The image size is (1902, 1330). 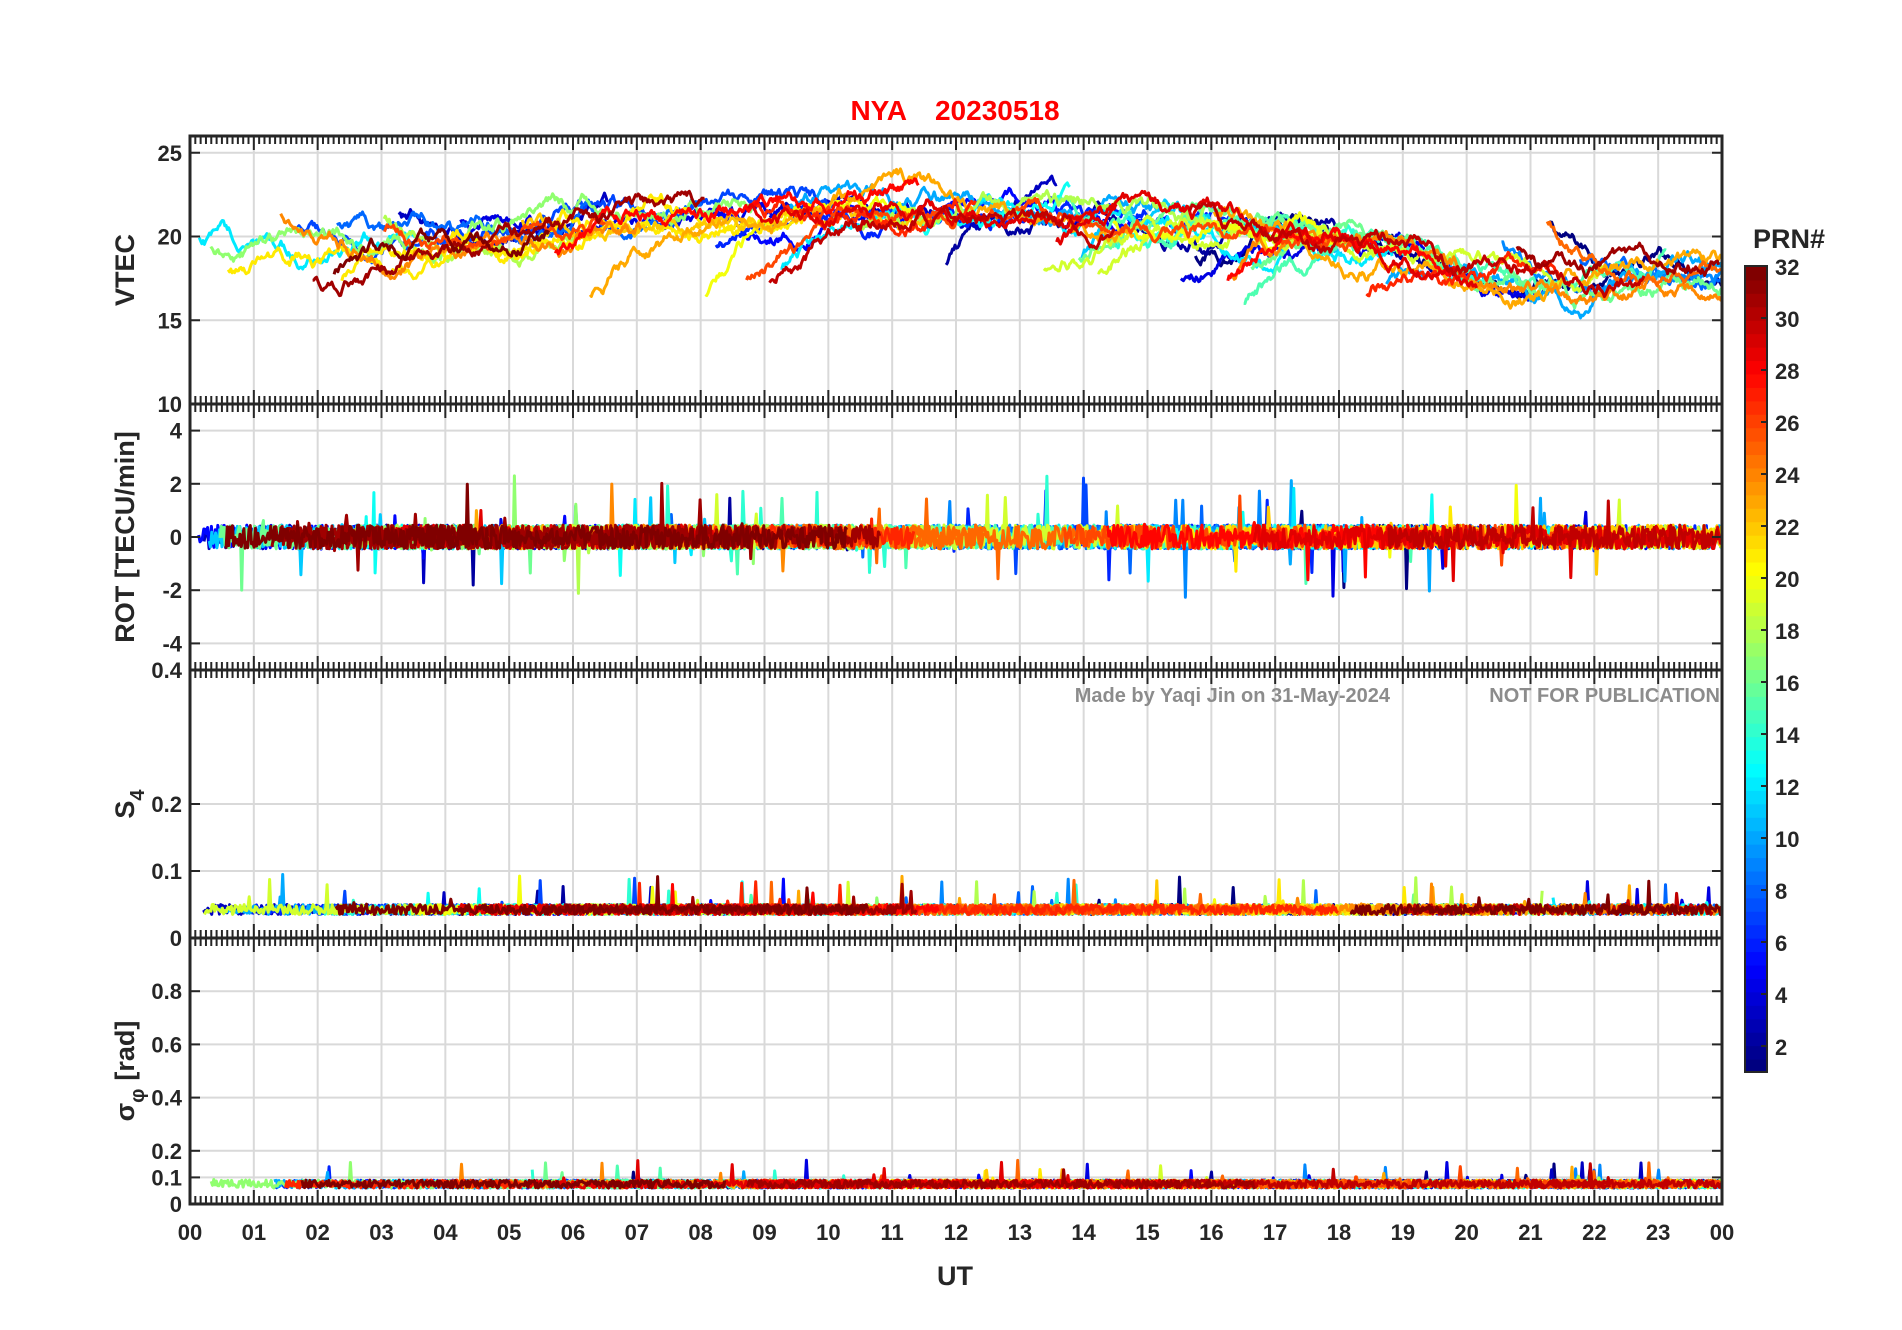 What do you see at coordinates (1020, 1232) in the screenshot?
I see `x-tick-label: 13` at bounding box center [1020, 1232].